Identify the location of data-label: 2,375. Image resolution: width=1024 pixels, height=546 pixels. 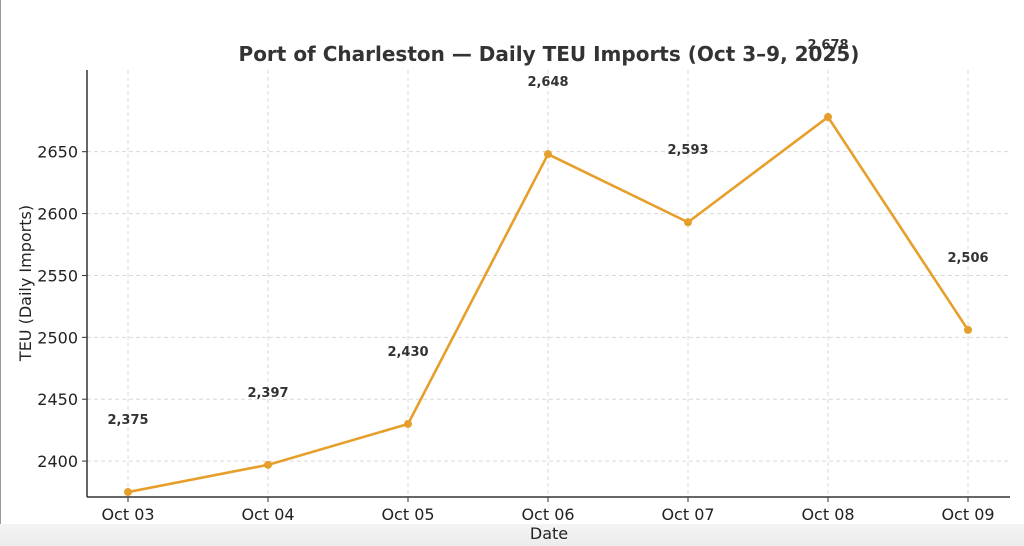
(127, 420).